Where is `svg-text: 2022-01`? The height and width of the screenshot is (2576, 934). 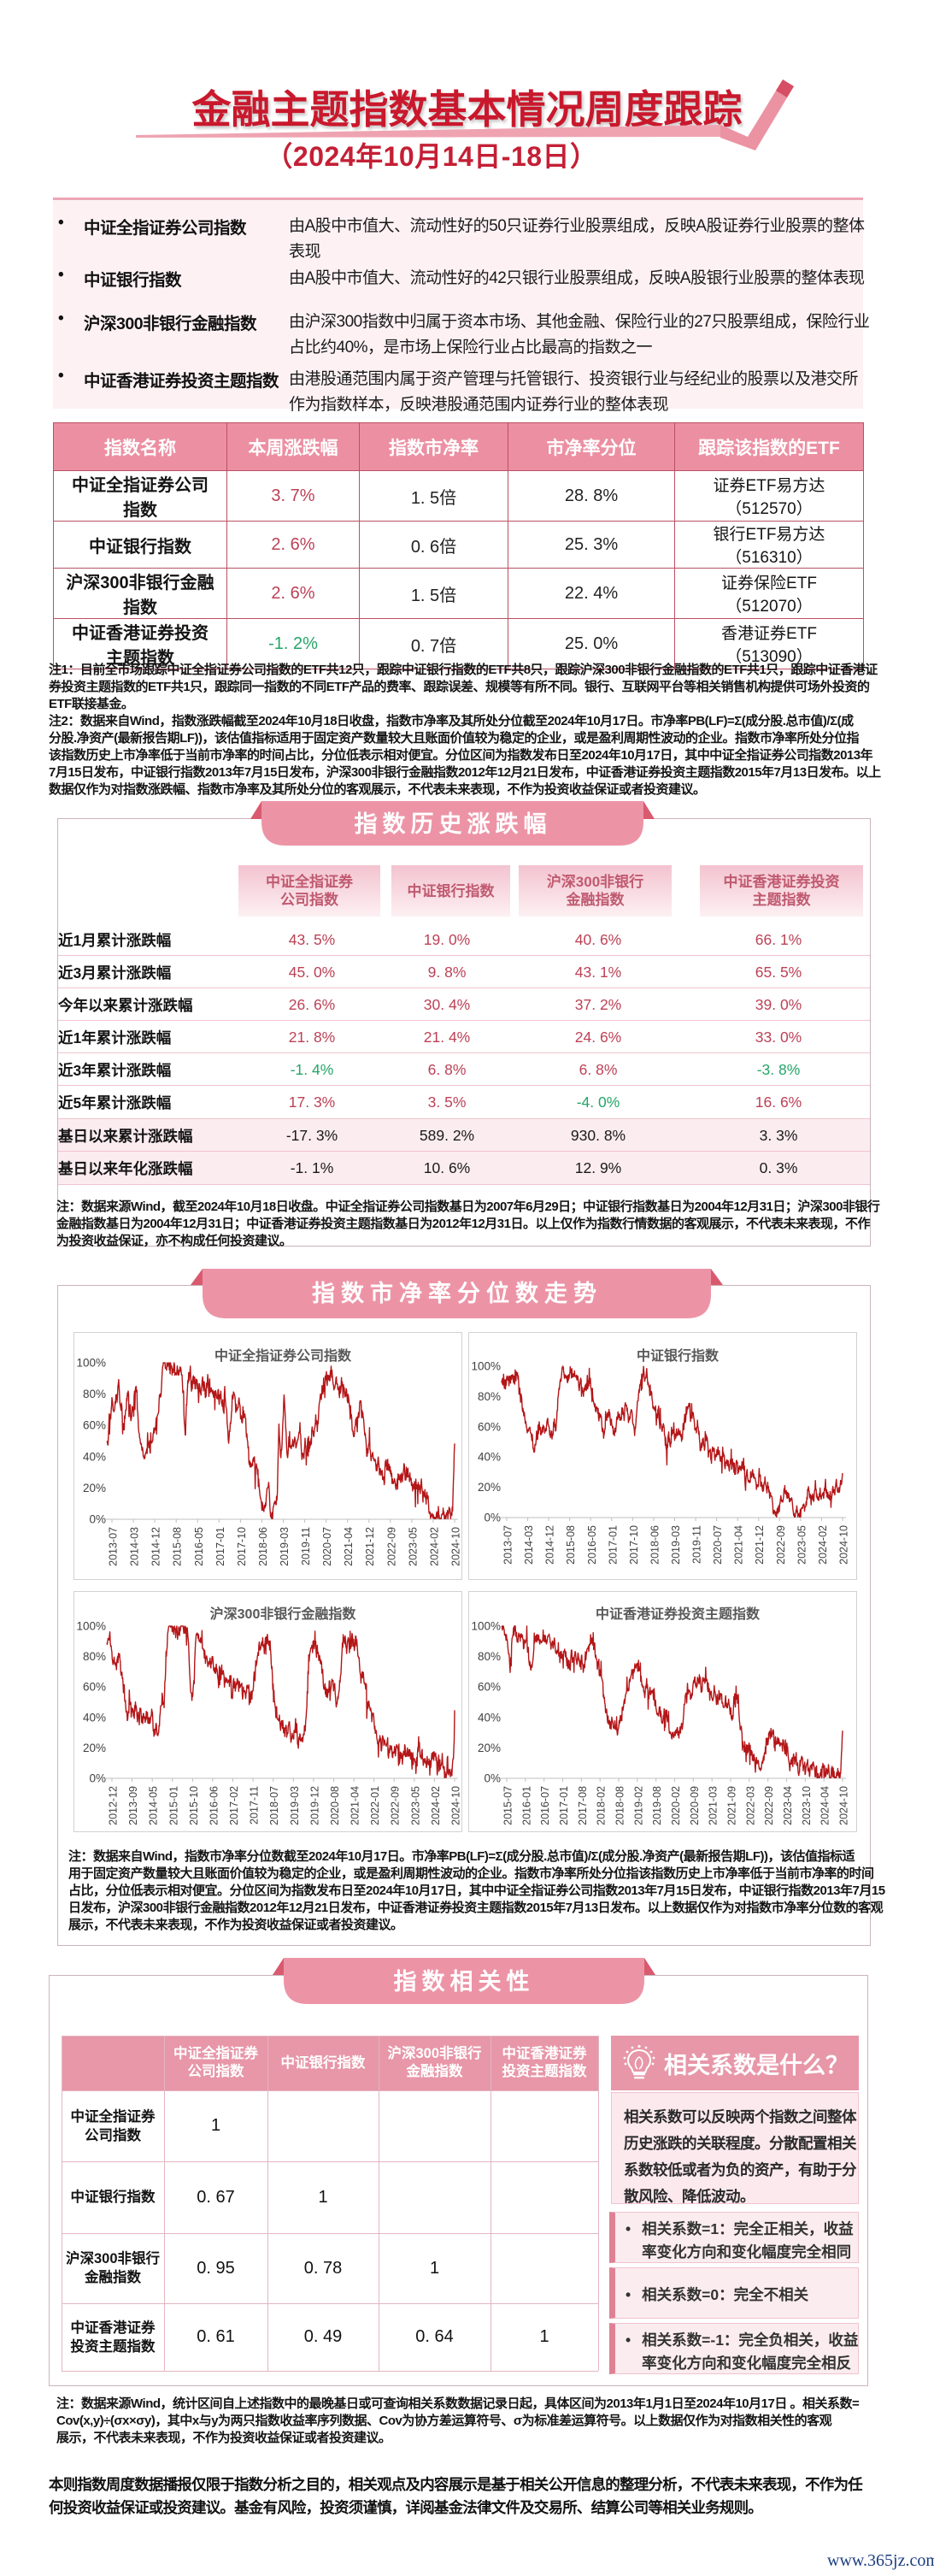
svg-text: 2022-01 is located at coordinates (375, 1806).